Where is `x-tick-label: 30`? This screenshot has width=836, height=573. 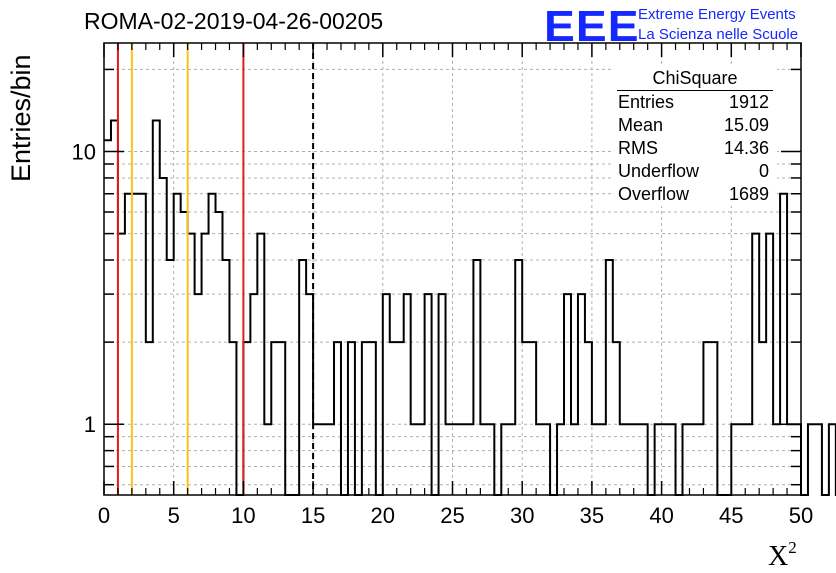
x-tick-label: 30 is located at coordinates (522, 515).